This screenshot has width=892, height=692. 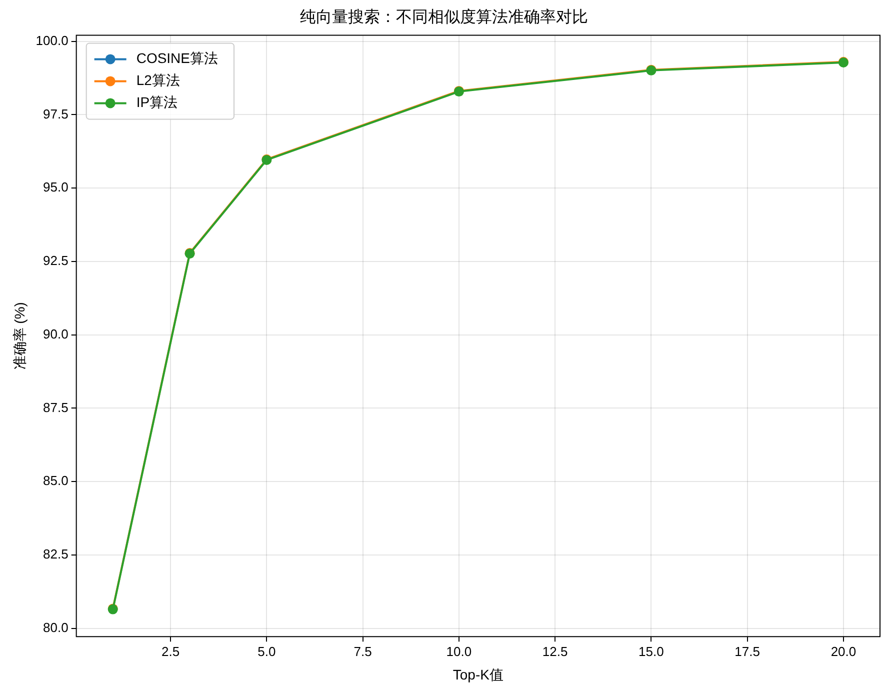 What do you see at coordinates (55, 334) in the screenshot?
I see `y-tick-label: 90.0` at bounding box center [55, 334].